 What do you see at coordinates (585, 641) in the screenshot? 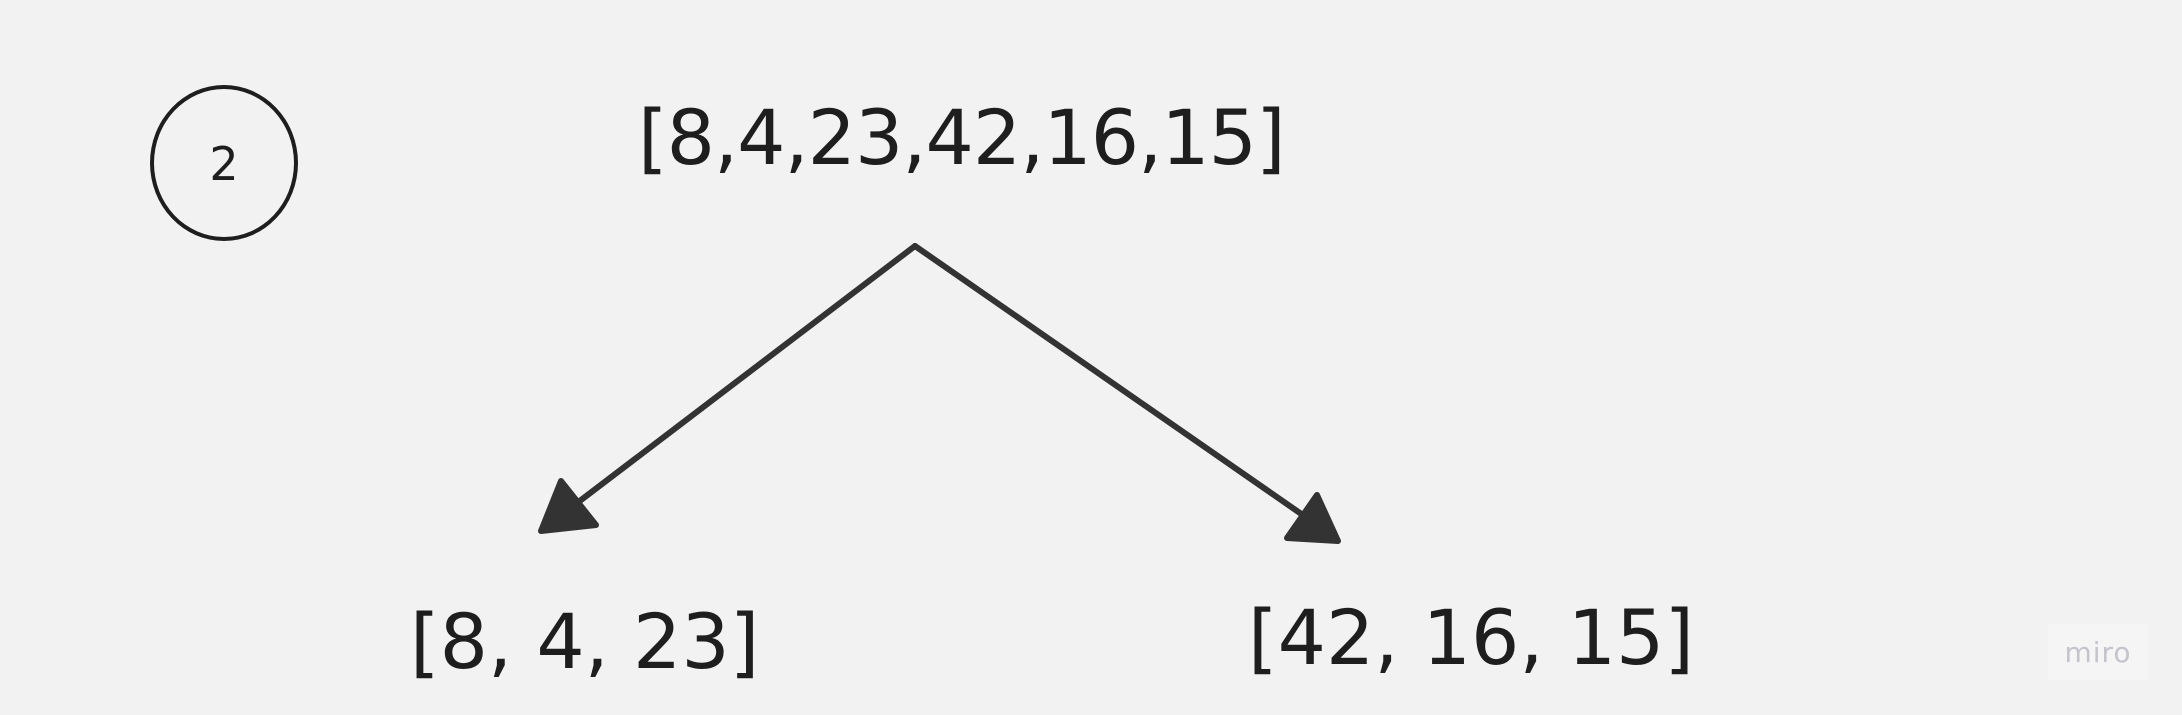
I see `left-subarray: [8, 4, 23]` at bounding box center [585, 641].